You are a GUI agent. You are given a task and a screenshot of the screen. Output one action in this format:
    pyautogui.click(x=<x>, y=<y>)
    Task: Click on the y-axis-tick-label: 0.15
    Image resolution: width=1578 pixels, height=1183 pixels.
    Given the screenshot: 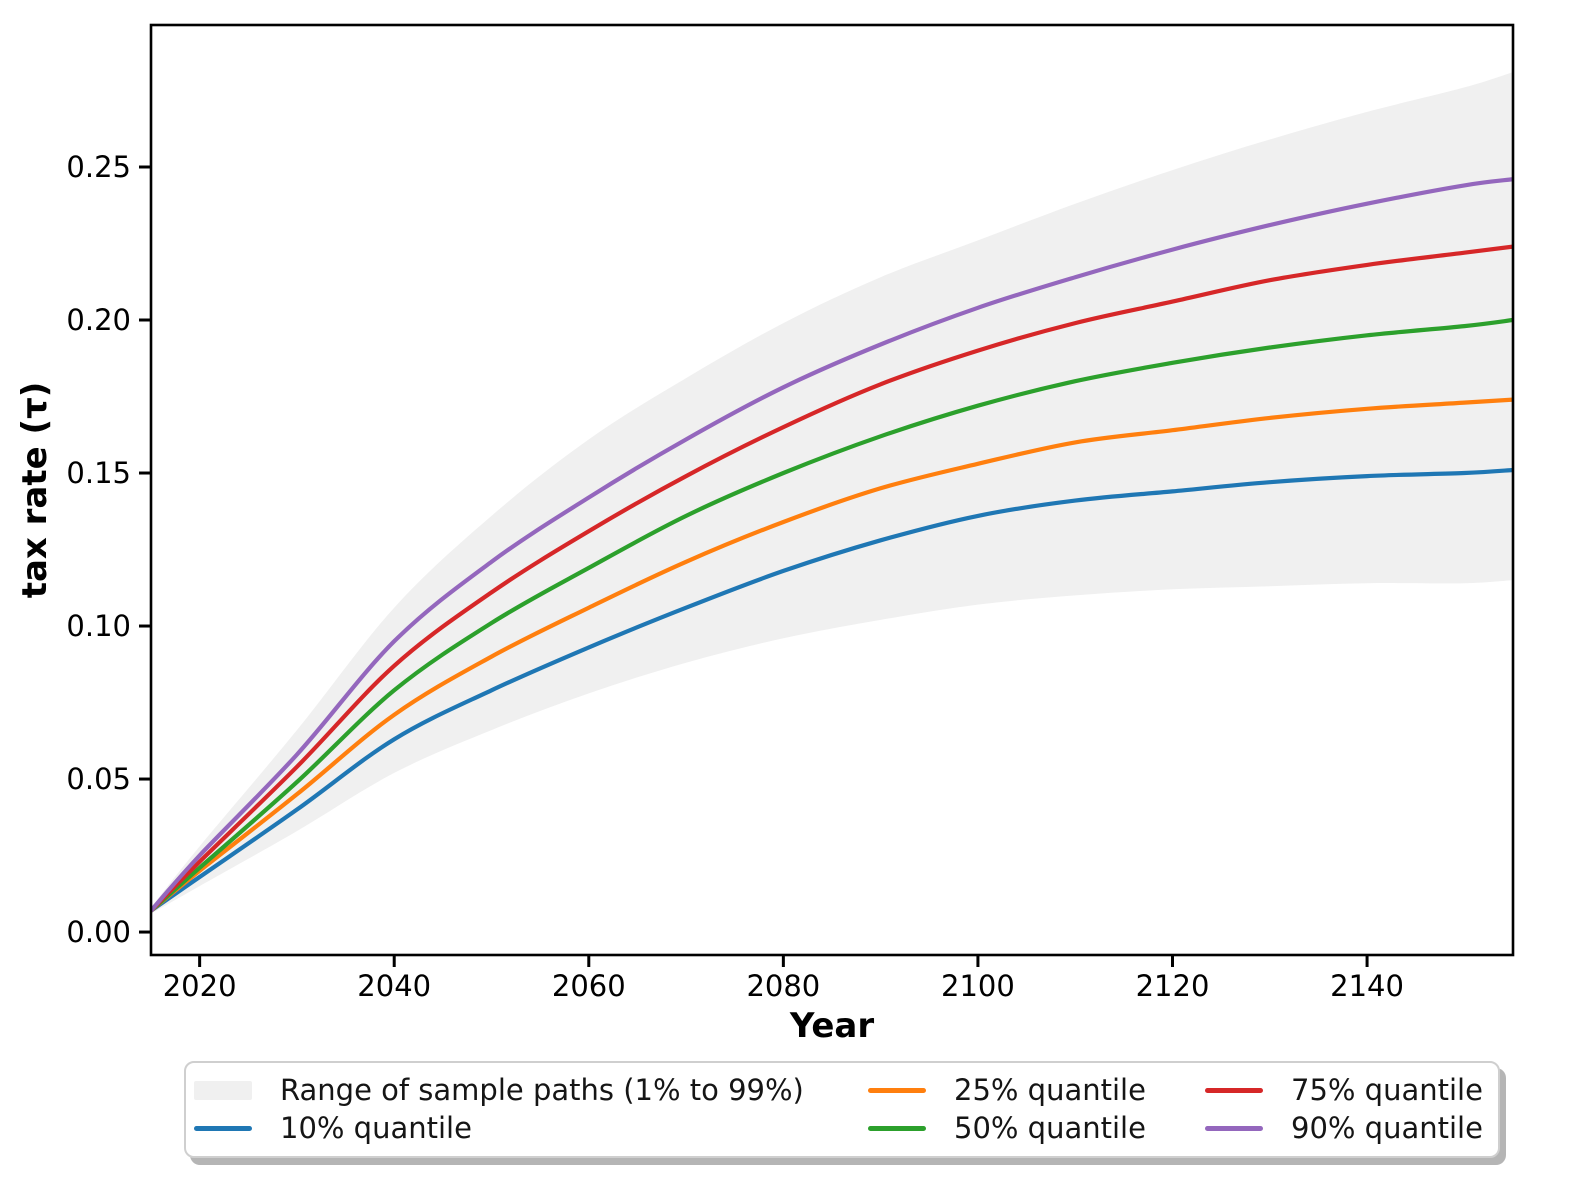 What is the action you would take?
    pyautogui.click(x=98, y=473)
    